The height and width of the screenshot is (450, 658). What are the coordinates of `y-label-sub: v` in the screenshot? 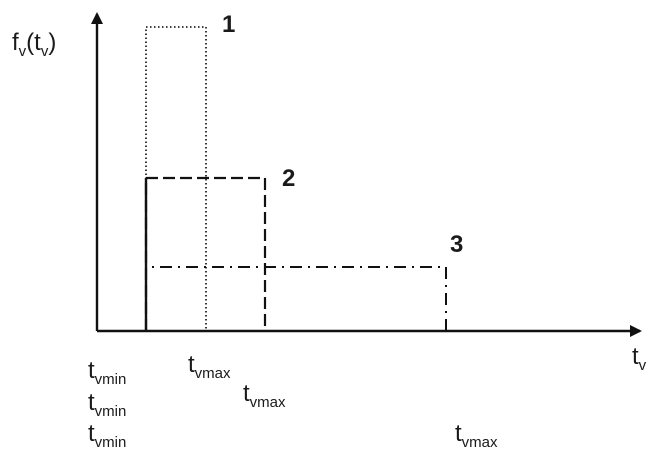 It's located at (23, 51).